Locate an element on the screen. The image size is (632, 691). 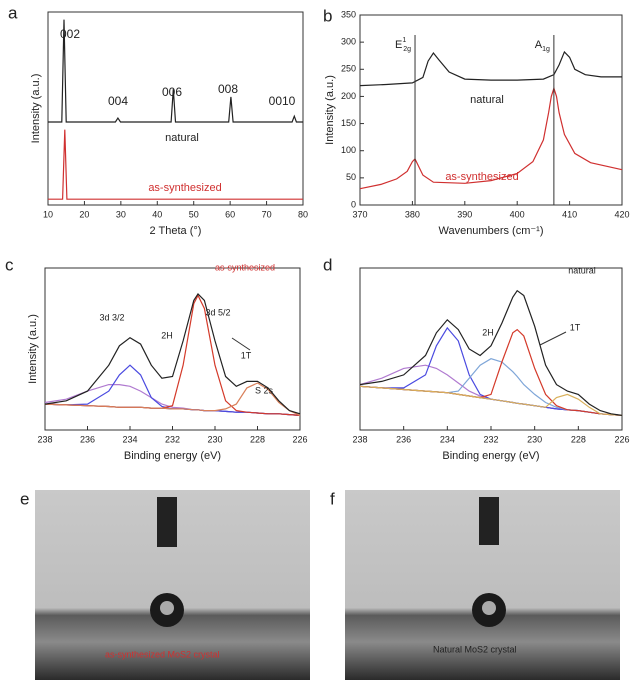
x-tick-label: 60 is located at coordinates (230, 214).